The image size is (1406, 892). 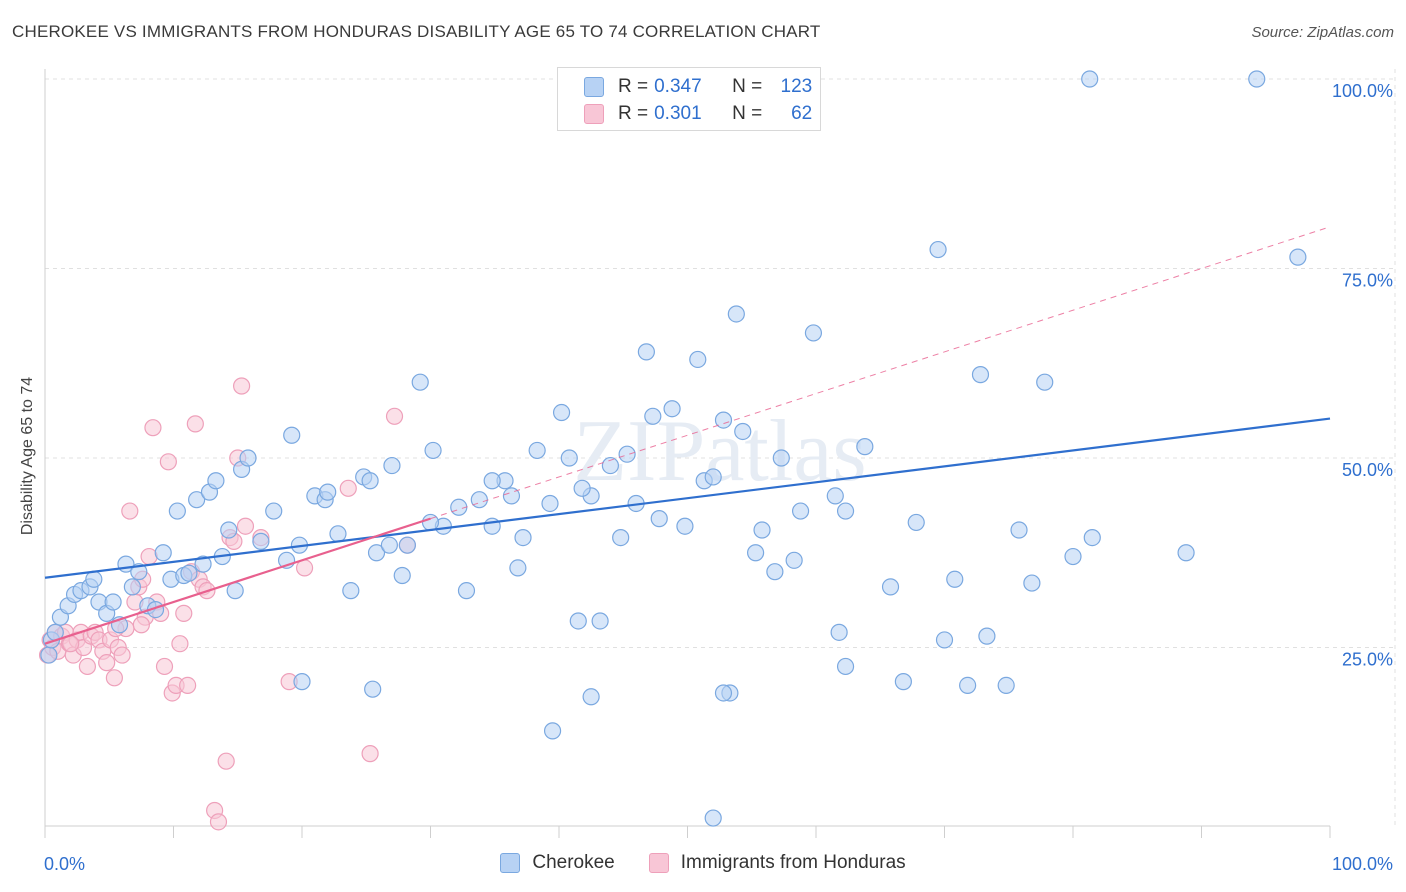 I want to click on series-legend: Cherokee Immigrants from Honduras, so click(x=703, y=863).